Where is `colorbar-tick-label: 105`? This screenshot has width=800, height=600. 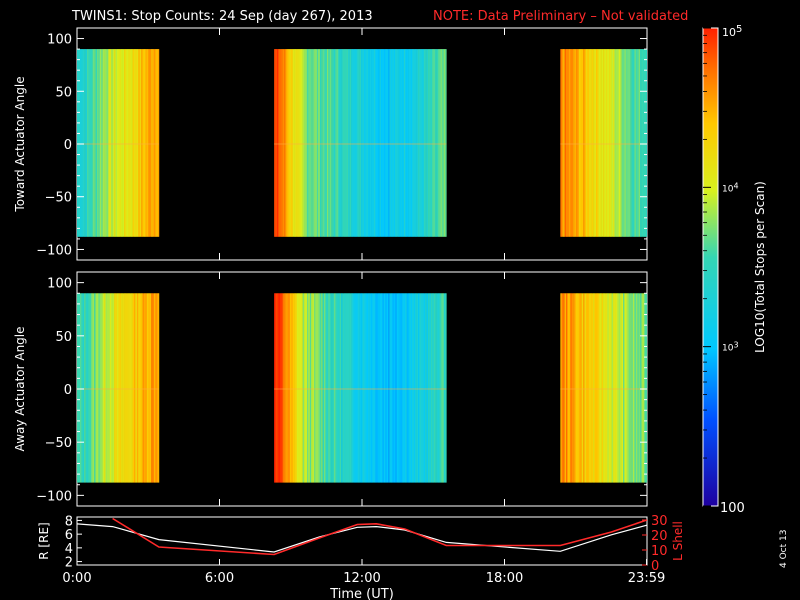
colorbar-tick-label: 105 is located at coordinates (732, 31).